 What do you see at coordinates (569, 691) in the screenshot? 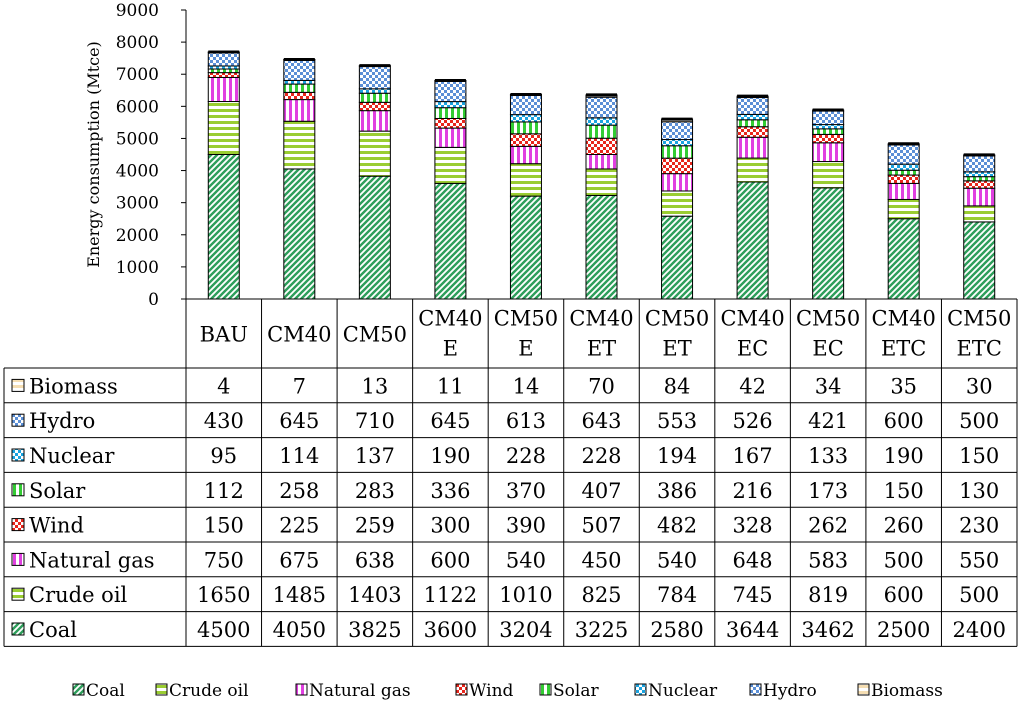
I see `legend-item-solar: Solar` at bounding box center [569, 691].